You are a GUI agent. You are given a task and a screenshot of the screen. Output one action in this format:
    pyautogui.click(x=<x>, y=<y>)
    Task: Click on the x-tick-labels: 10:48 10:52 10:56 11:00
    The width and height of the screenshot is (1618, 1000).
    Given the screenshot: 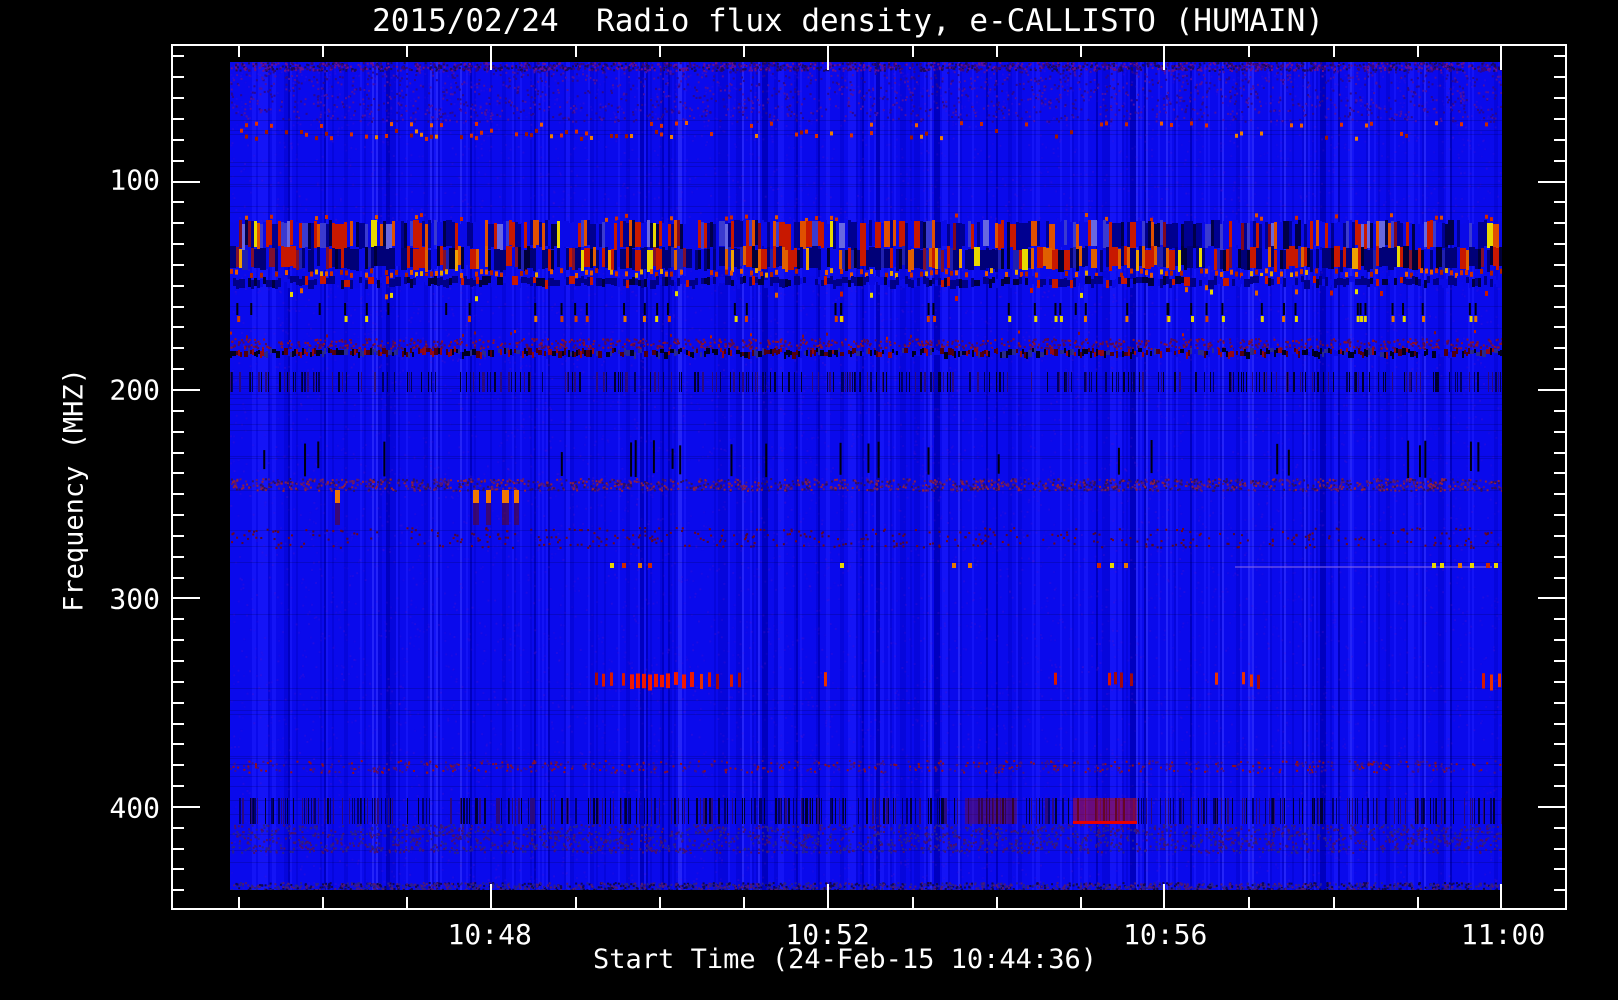 What is the action you would take?
    pyautogui.click(x=869, y=935)
    